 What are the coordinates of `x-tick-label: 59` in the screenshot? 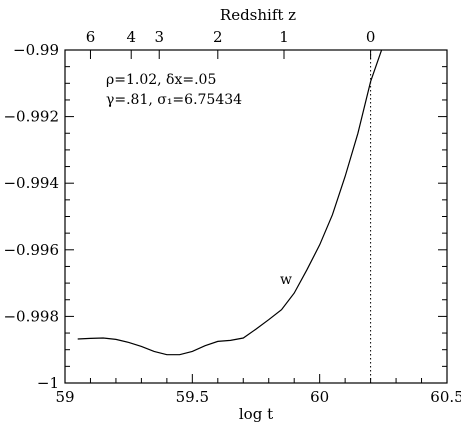 It's located at (64, 397).